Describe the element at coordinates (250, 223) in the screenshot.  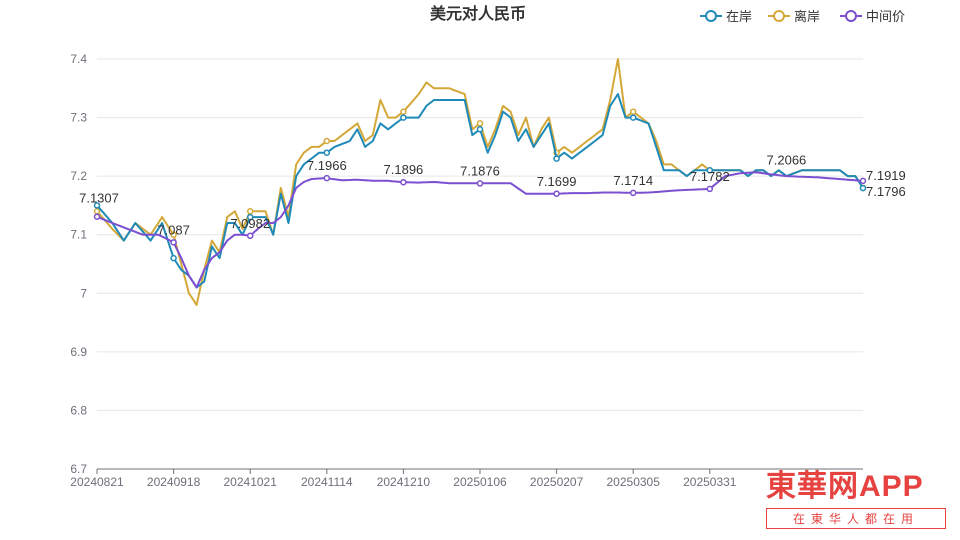
I see `data-label: 7.0982` at that location.